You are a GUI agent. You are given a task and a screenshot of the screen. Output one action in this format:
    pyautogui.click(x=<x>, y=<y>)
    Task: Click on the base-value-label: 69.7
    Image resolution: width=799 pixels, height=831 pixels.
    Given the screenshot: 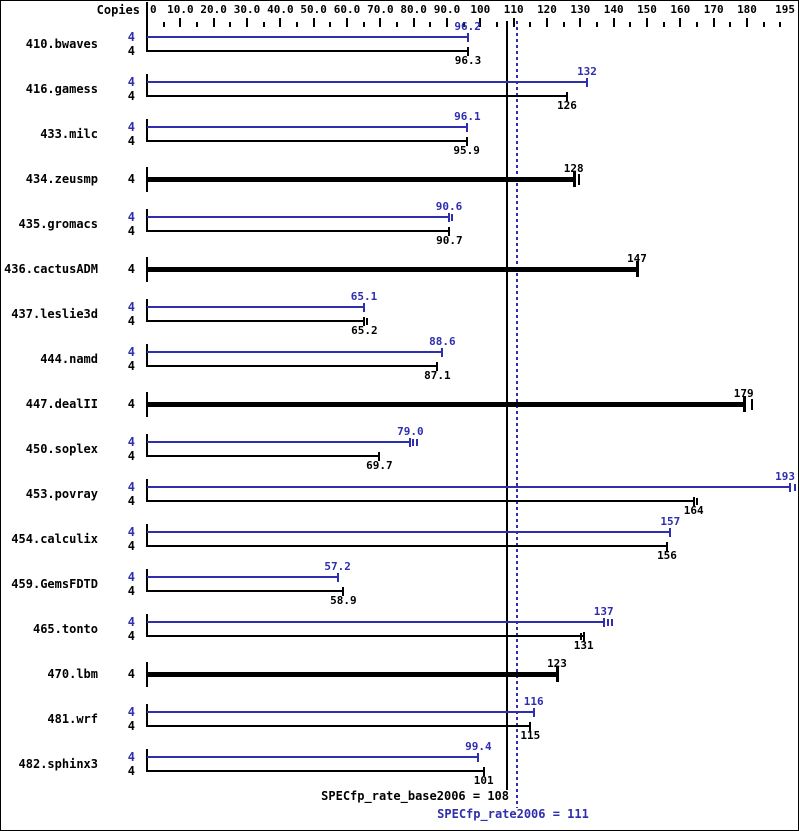 What is the action you would take?
    pyautogui.click(x=379, y=465)
    